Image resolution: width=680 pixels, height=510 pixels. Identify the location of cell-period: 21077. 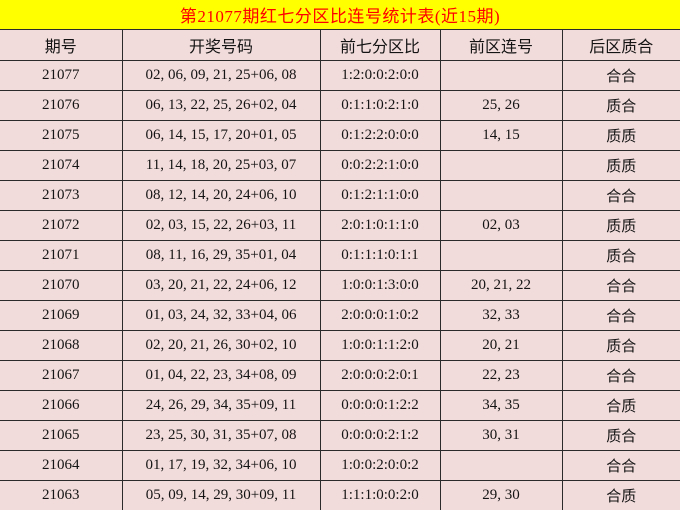
(61, 75).